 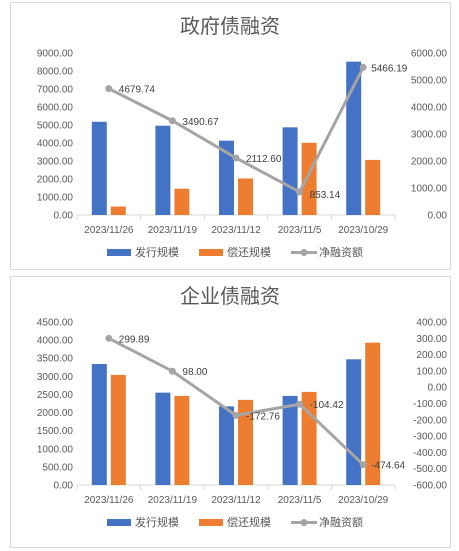 What do you see at coordinates (55, 90) in the screenshot?
I see `left-axis-tick-label: 7000.00` at bounding box center [55, 90].